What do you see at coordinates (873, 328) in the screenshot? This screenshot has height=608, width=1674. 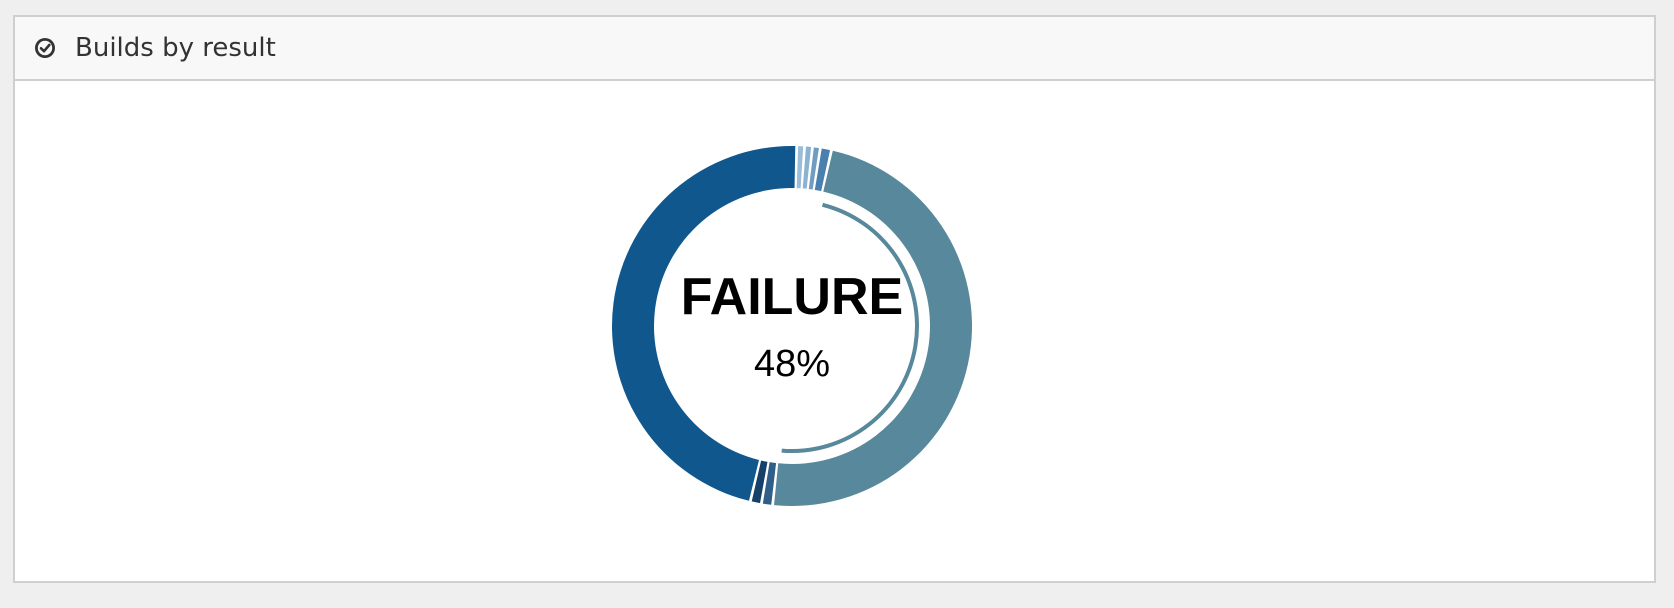 I see `donut-slice-failure` at bounding box center [873, 328].